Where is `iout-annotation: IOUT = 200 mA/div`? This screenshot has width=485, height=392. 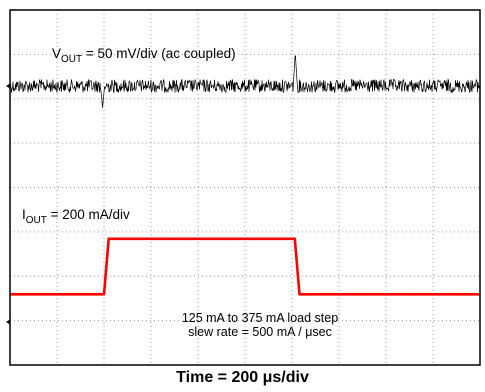 iout-annotation: IOUT = 200 mA/div is located at coordinates (76, 216).